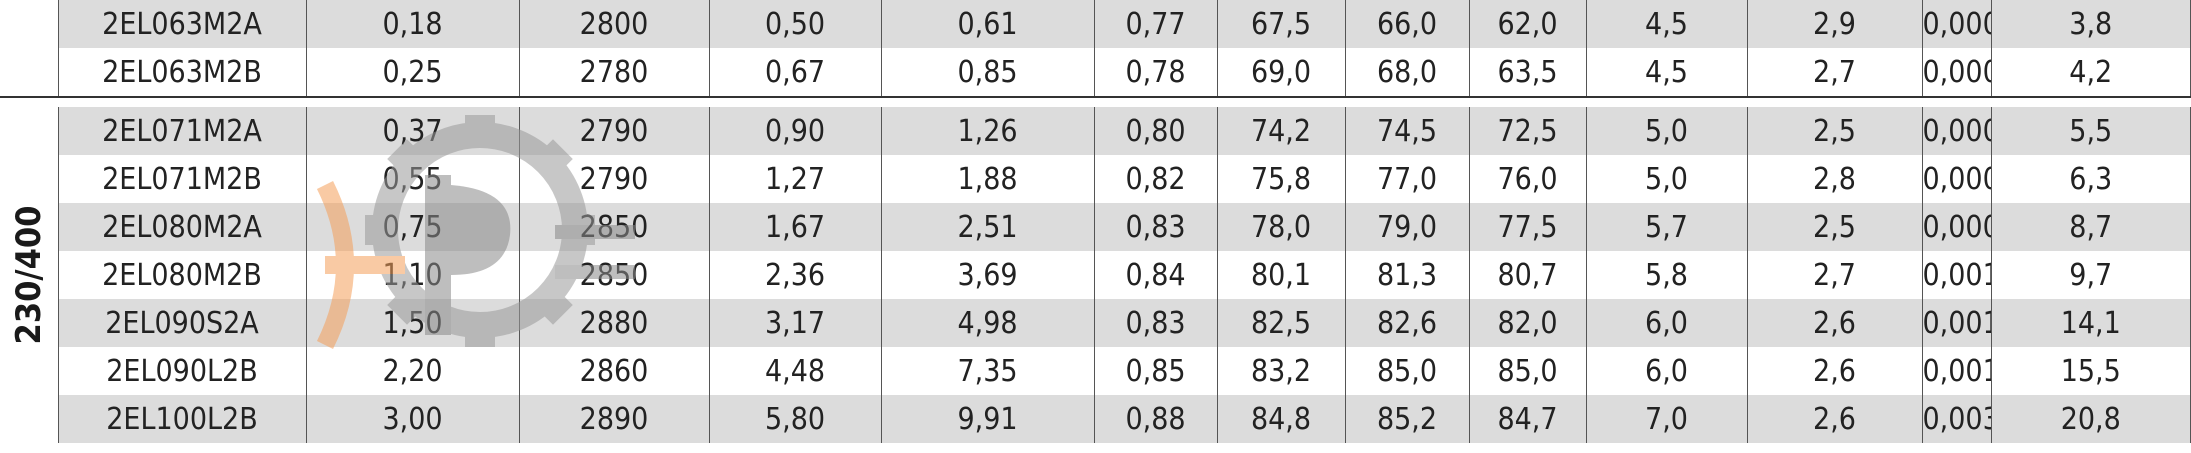 The width and height of the screenshot is (2191, 453). I want to click on cell-torque: 0,50, so click(794, 24).